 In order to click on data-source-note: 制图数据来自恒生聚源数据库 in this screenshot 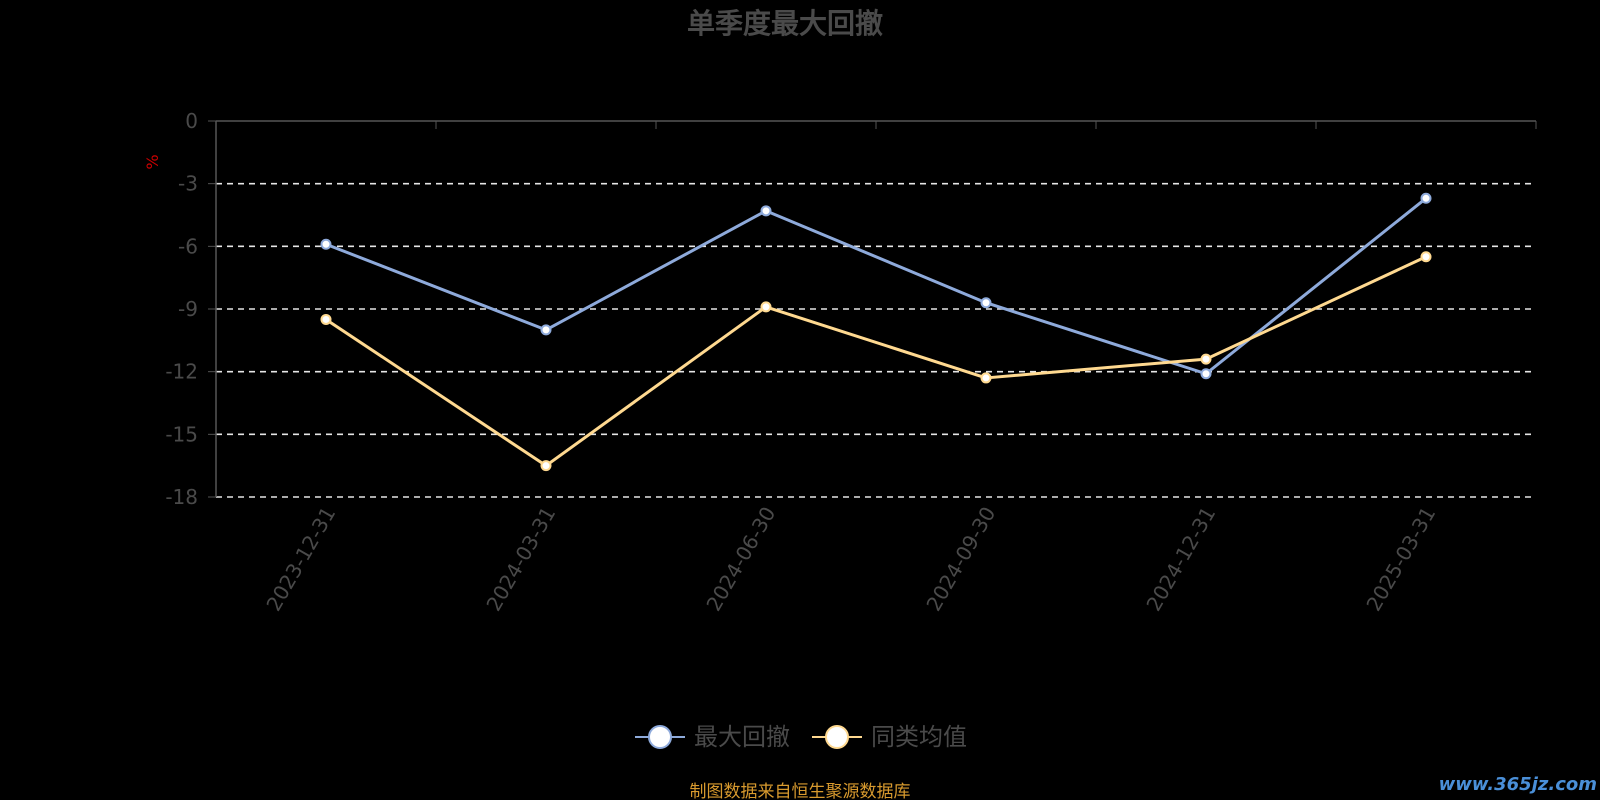, I will do `click(800, 791)`.